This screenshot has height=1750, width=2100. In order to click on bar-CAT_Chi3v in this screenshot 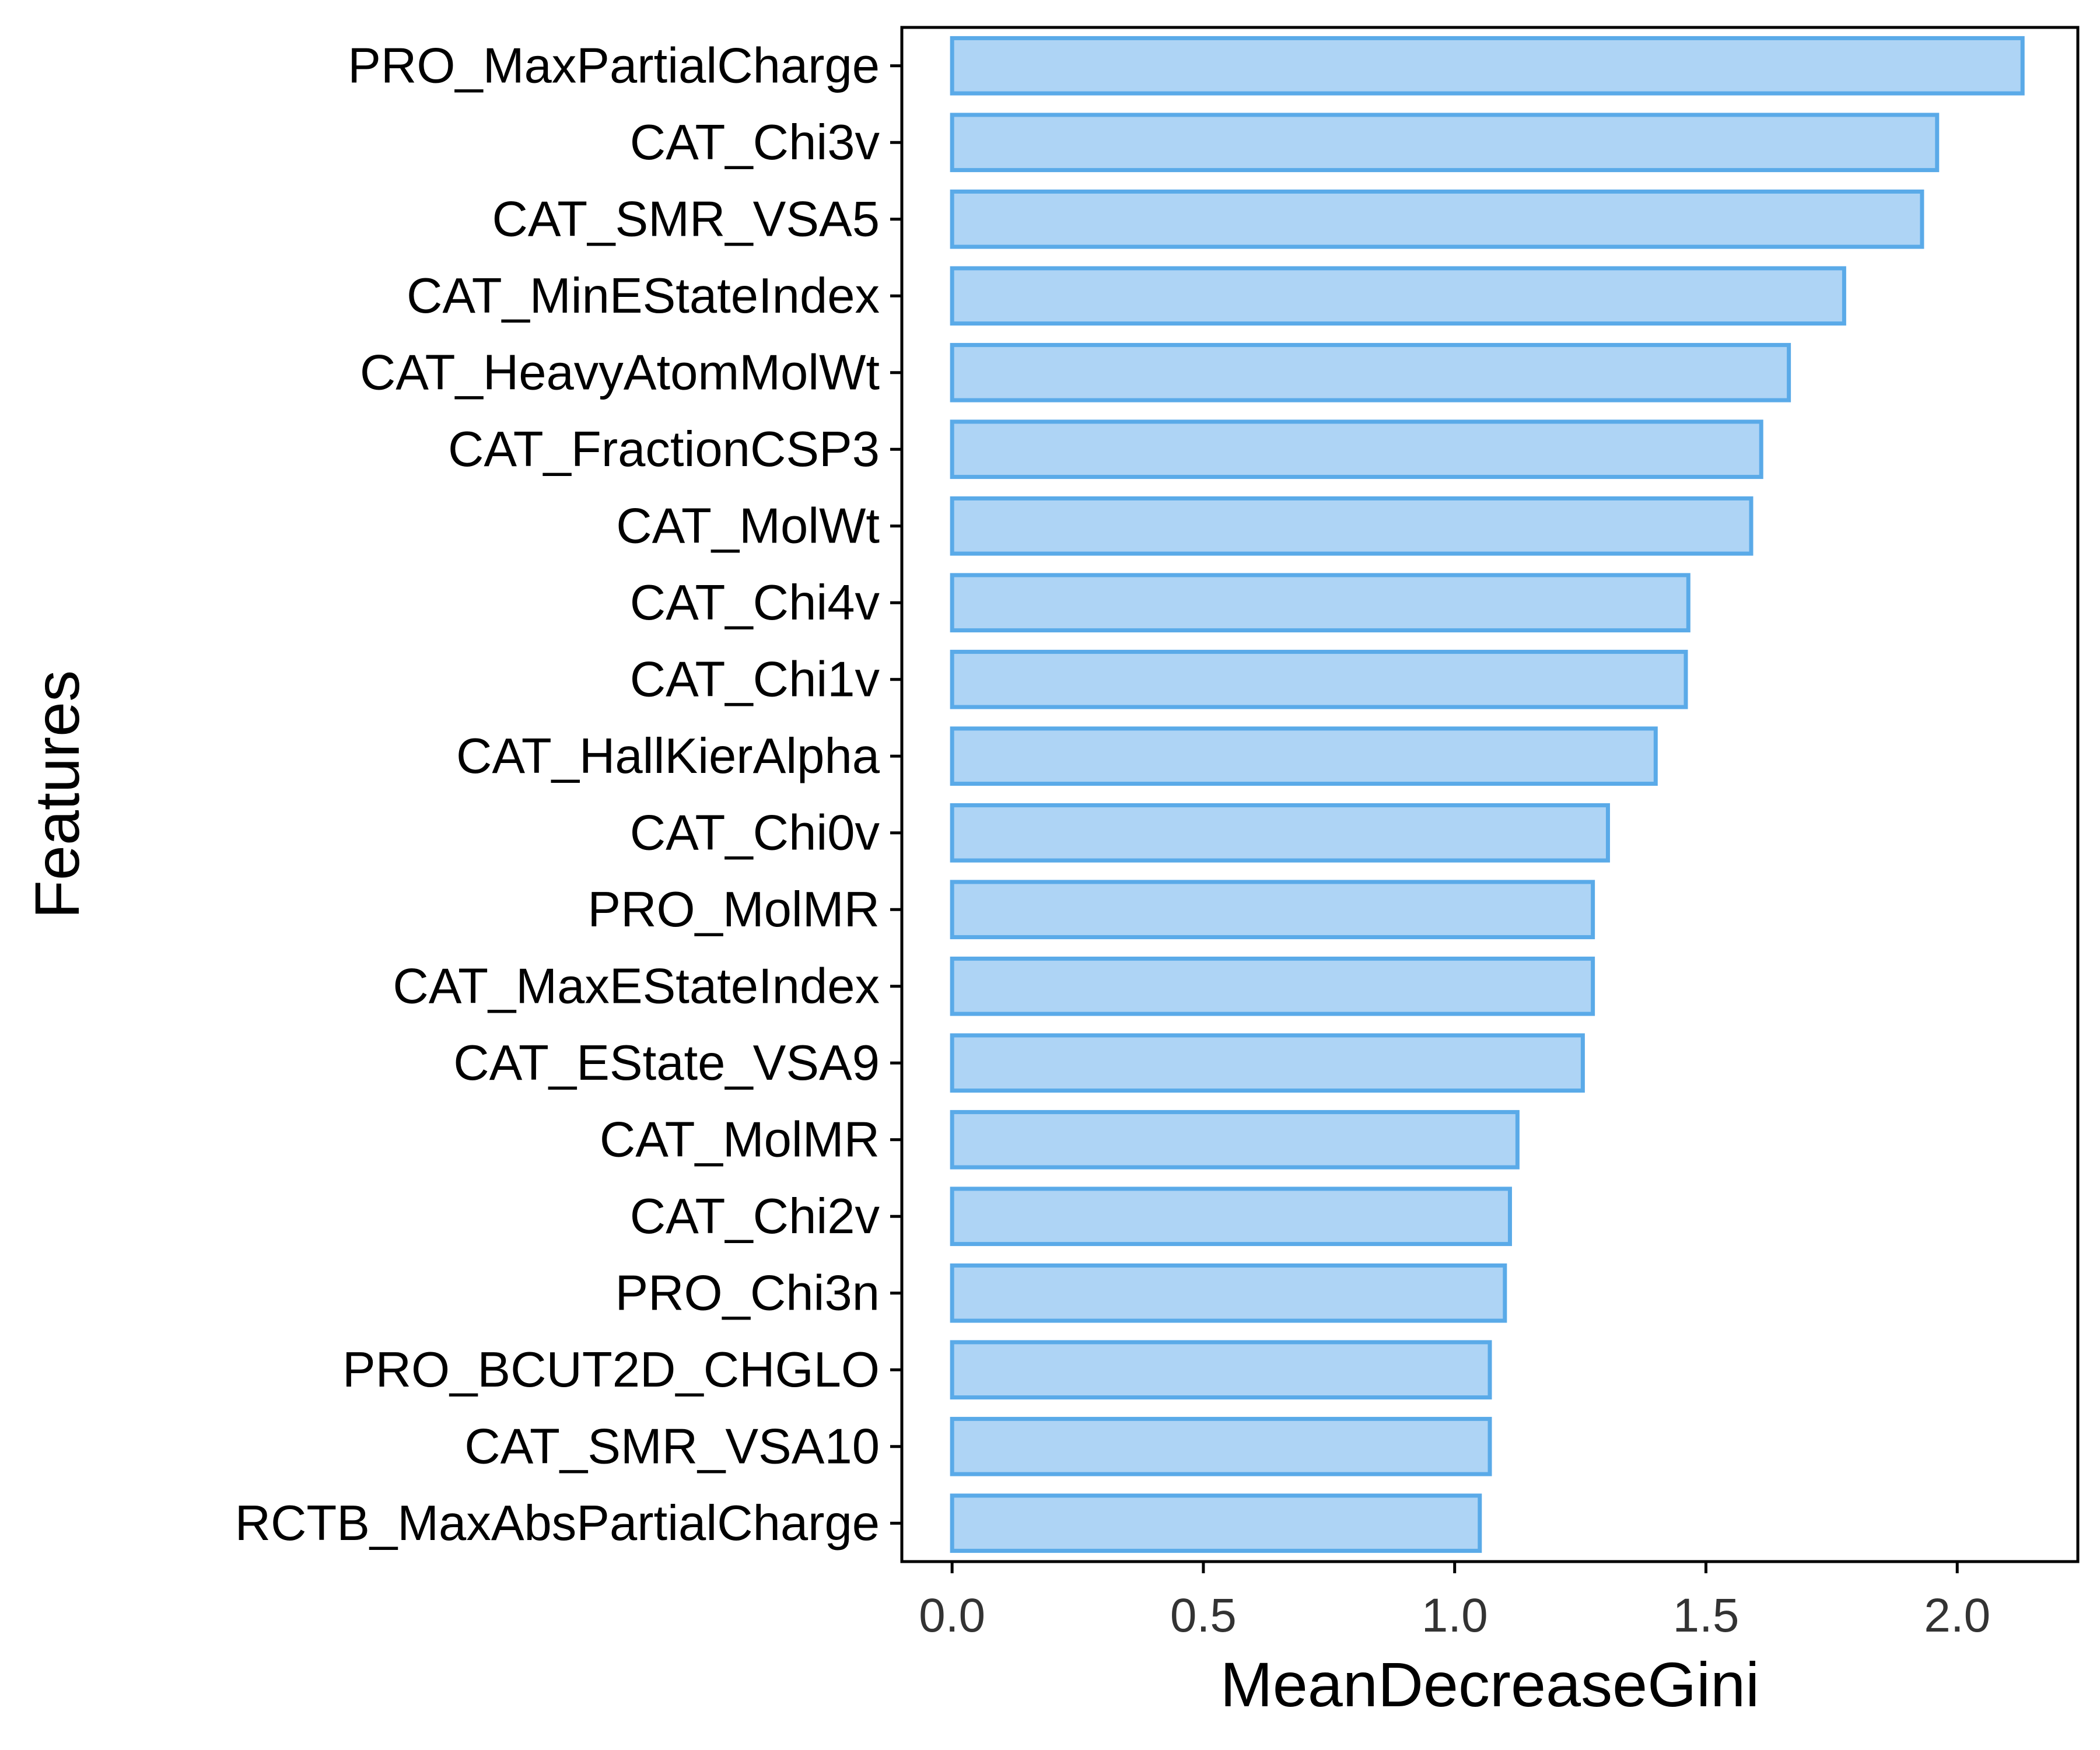, I will do `click(1445, 143)`.